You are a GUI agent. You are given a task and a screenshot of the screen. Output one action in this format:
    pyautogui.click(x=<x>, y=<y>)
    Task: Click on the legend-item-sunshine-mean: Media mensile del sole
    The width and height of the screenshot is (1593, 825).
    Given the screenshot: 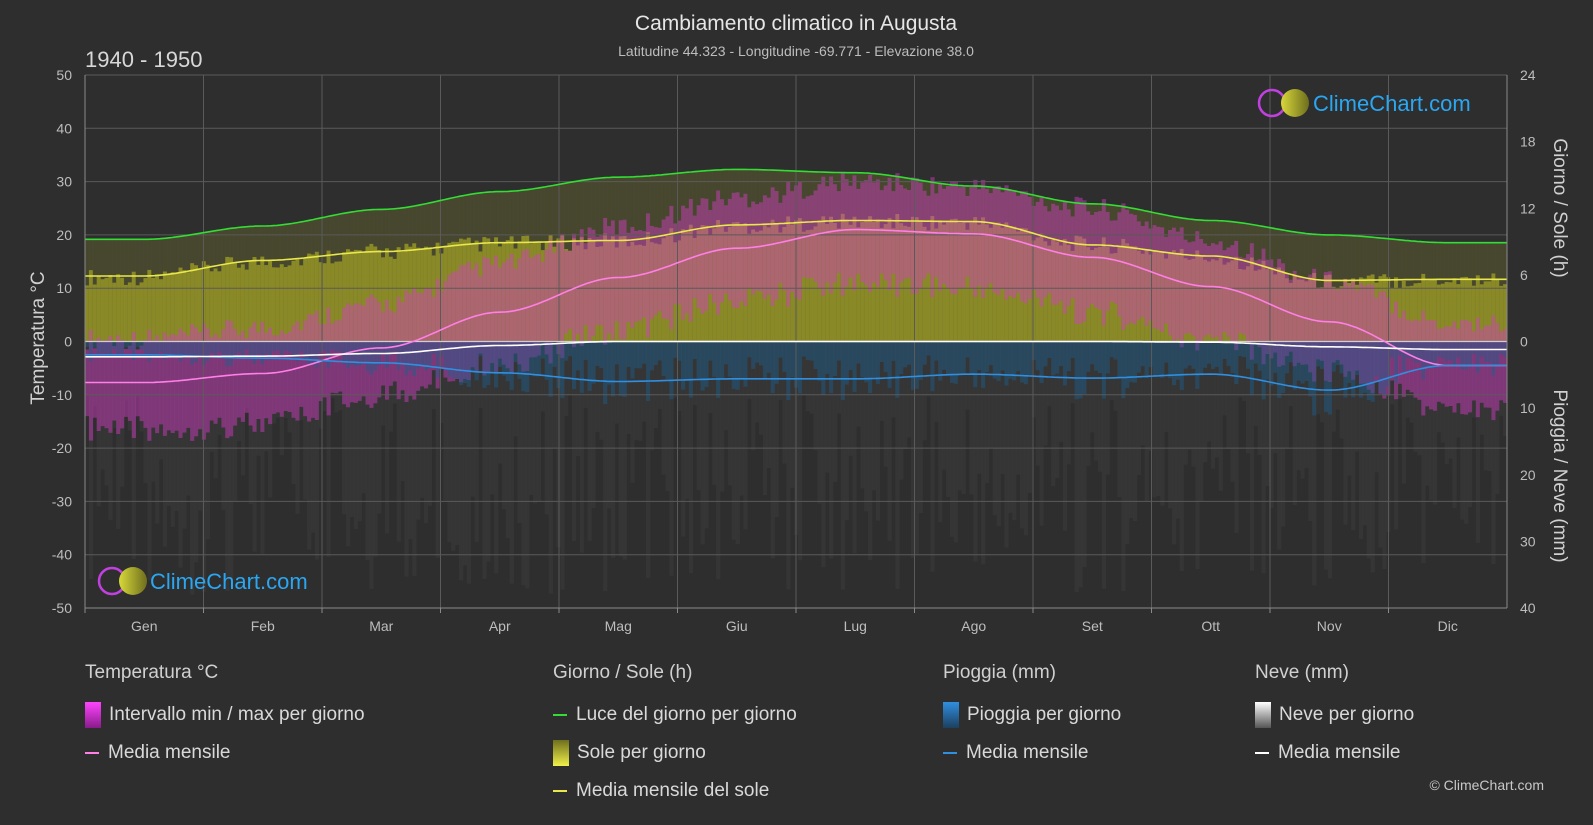 What is the action you would take?
    pyautogui.click(x=675, y=791)
    